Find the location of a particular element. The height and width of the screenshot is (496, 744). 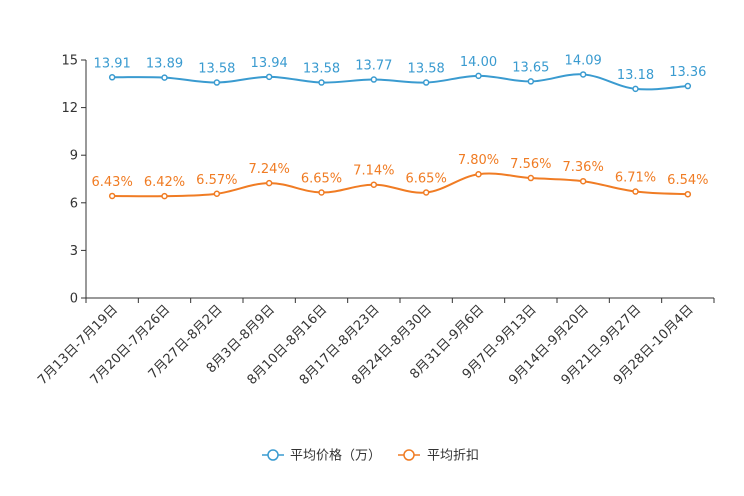

data-label: 6.43% is located at coordinates (112, 182).